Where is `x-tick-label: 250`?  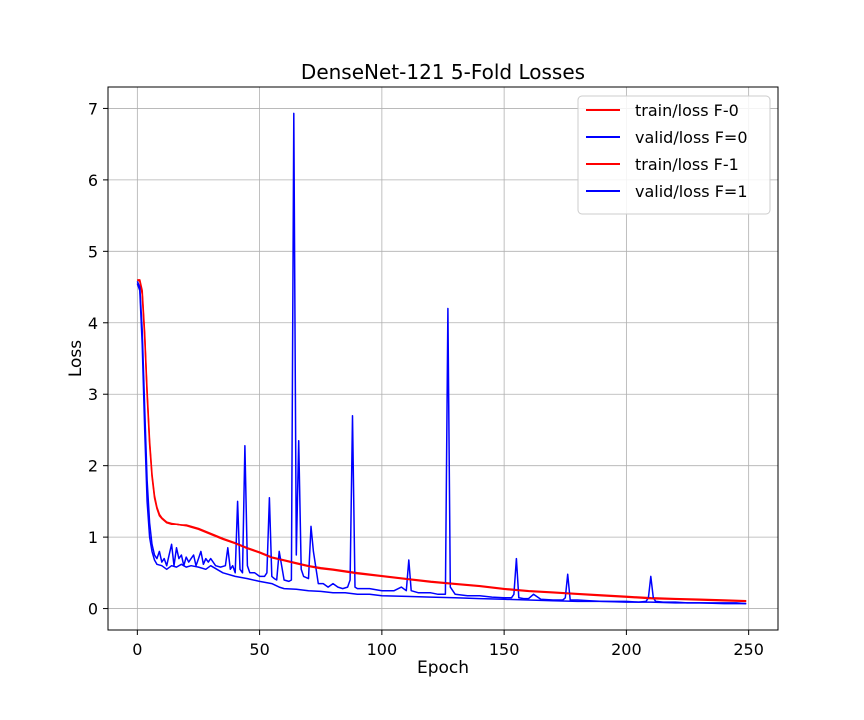 x-tick-label: 250 is located at coordinates (748, 649).